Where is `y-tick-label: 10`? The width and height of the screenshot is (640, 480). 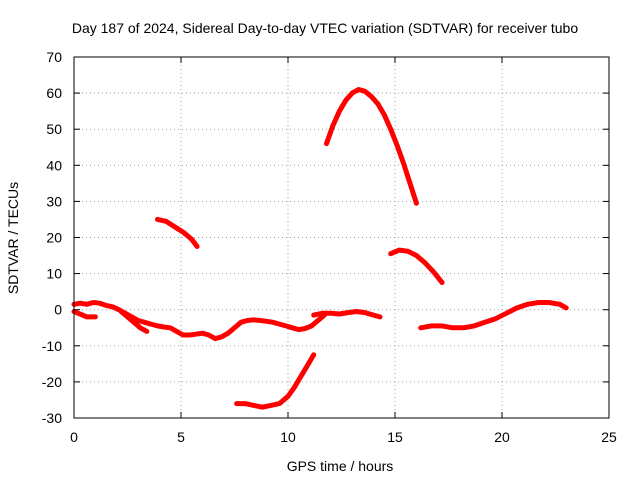
y-tick-label: 10 is located at coordinates (54, 274).